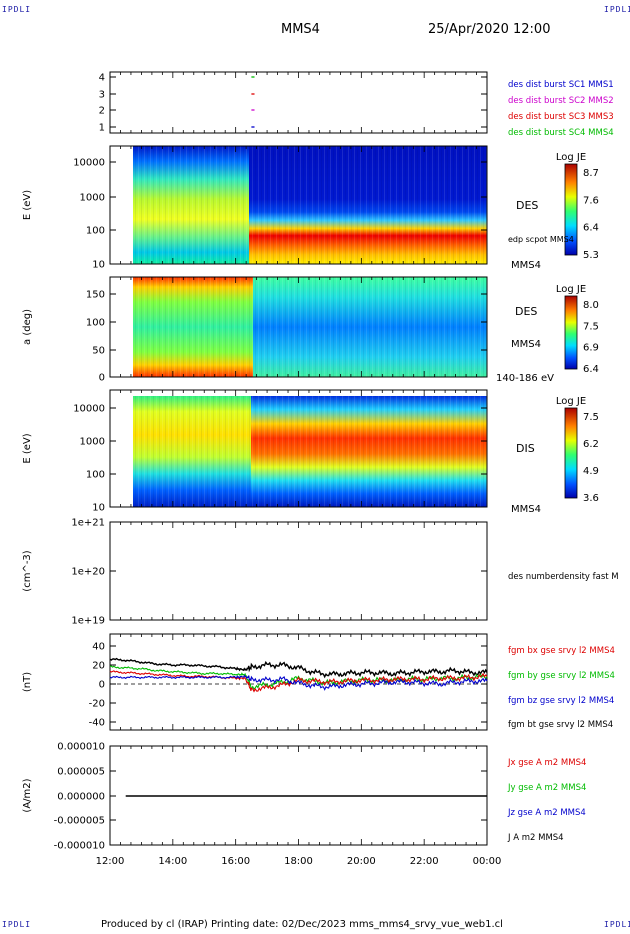 This screenshot has width=630, height=934. Describe the element at coordinates (546, 763) in the screenshot. I see `current-series-label: Jx gse A m2 MMS4` at that location.